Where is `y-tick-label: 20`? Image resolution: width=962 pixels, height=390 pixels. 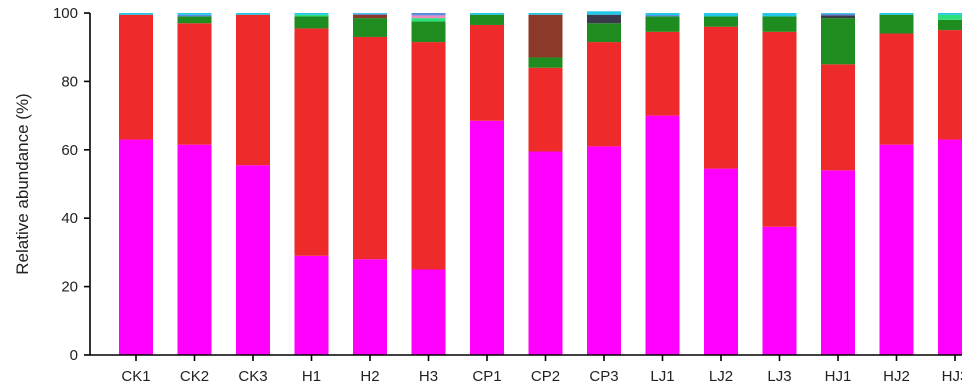 y-tick-label: 20 is located at coordinates (69, 287).